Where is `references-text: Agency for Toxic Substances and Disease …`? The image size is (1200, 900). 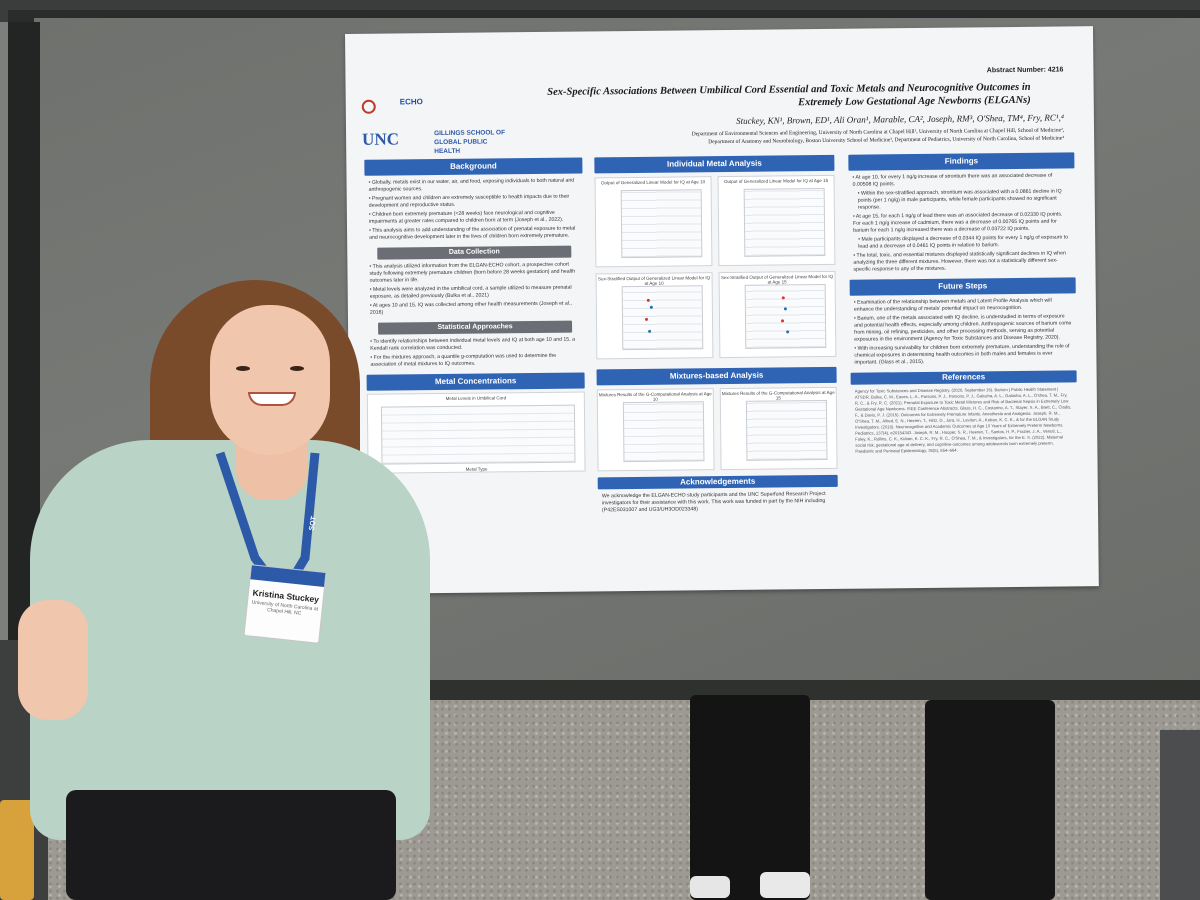
references-text: Agency for Toxic Substances and Disease … is located at coordinates (963, 420).